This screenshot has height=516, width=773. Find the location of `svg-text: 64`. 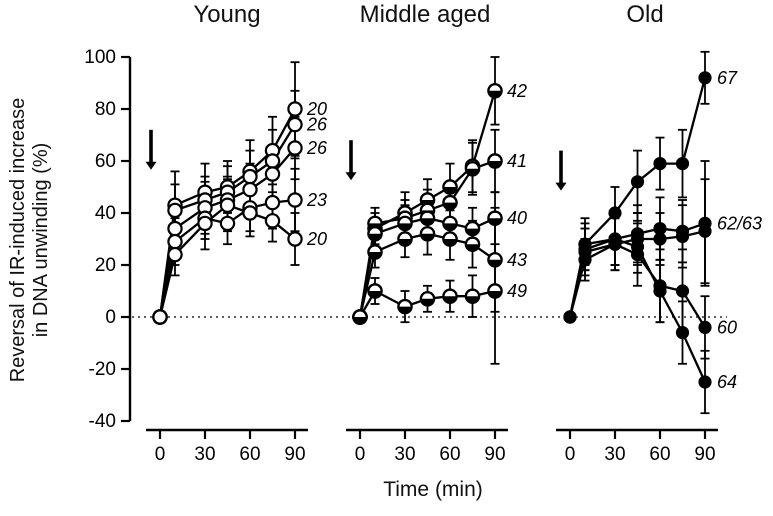

svg-text: 64 is located at coordinates (727, 382).